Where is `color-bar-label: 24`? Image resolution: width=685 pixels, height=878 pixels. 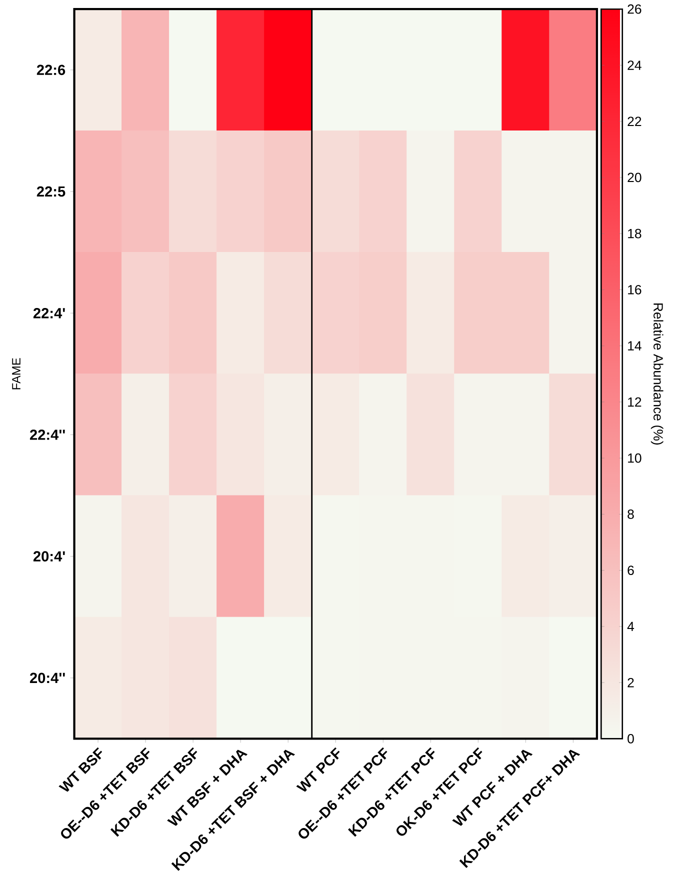
color-bar-label: 24 is located at coordinates (635, 65).